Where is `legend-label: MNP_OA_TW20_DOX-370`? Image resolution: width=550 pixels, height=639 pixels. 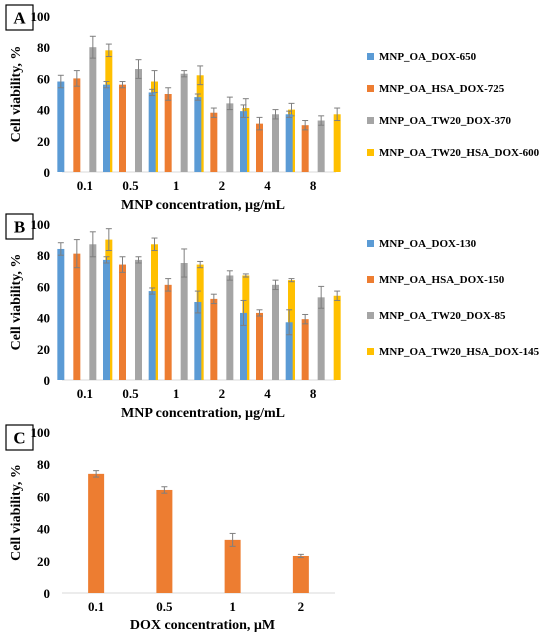
legend-label: MNP_OA_TW20_DOX-370 is located at coordinates (445, 121).